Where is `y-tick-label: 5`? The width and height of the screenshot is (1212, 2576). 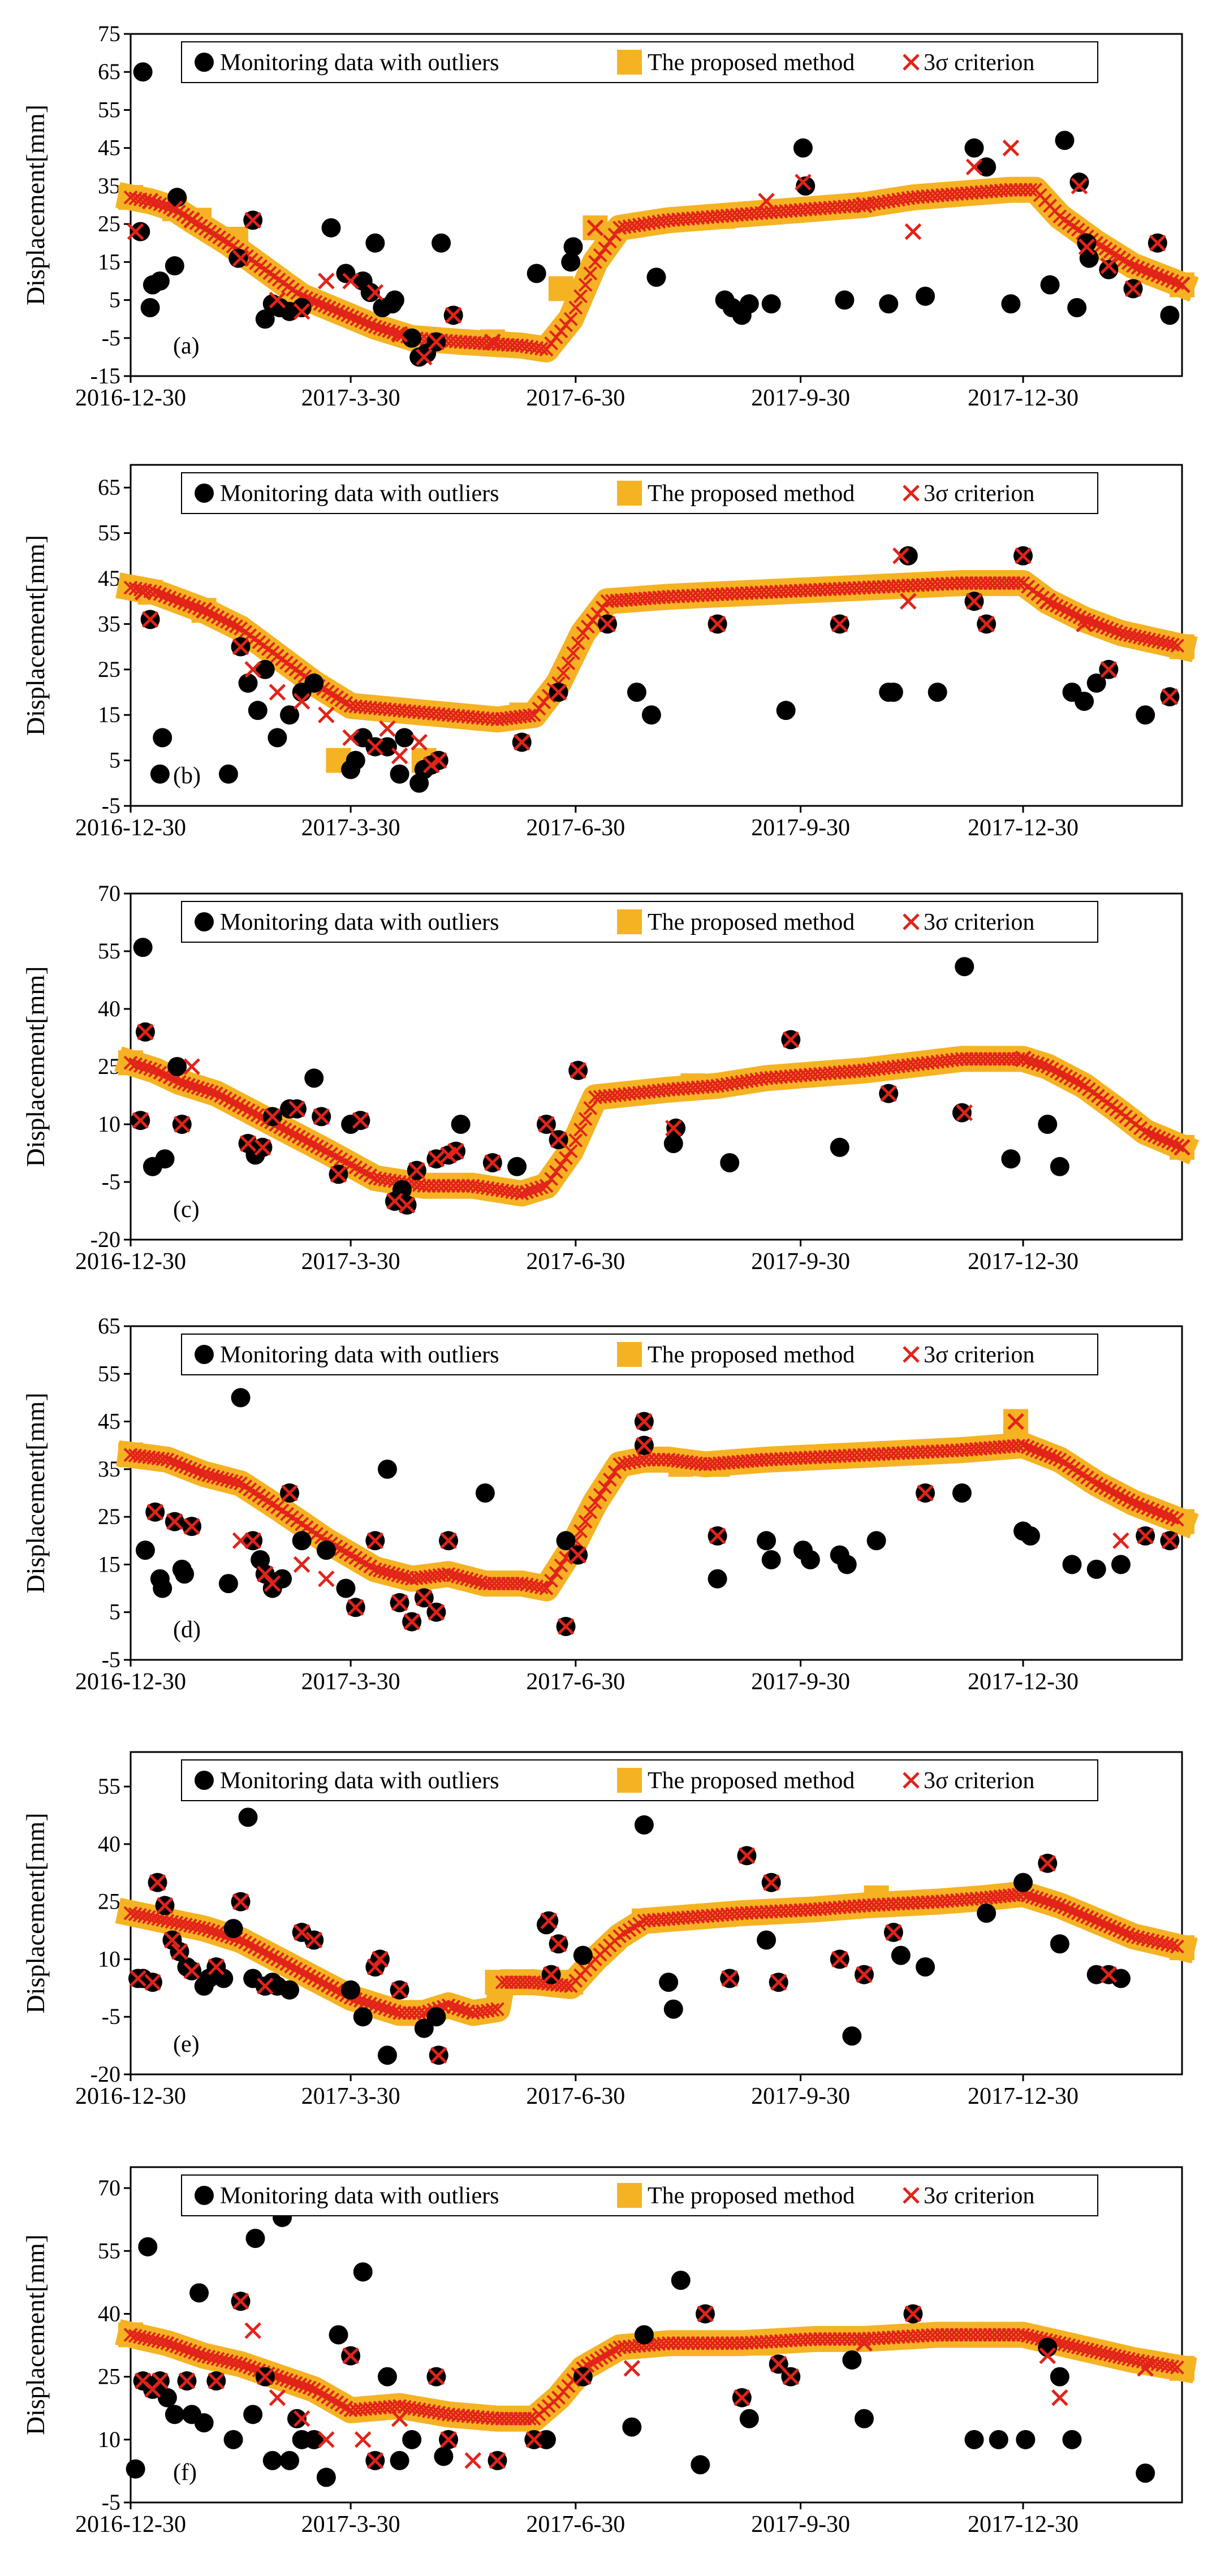 y-tick-label: 5 is located at coordinates (114, 300).